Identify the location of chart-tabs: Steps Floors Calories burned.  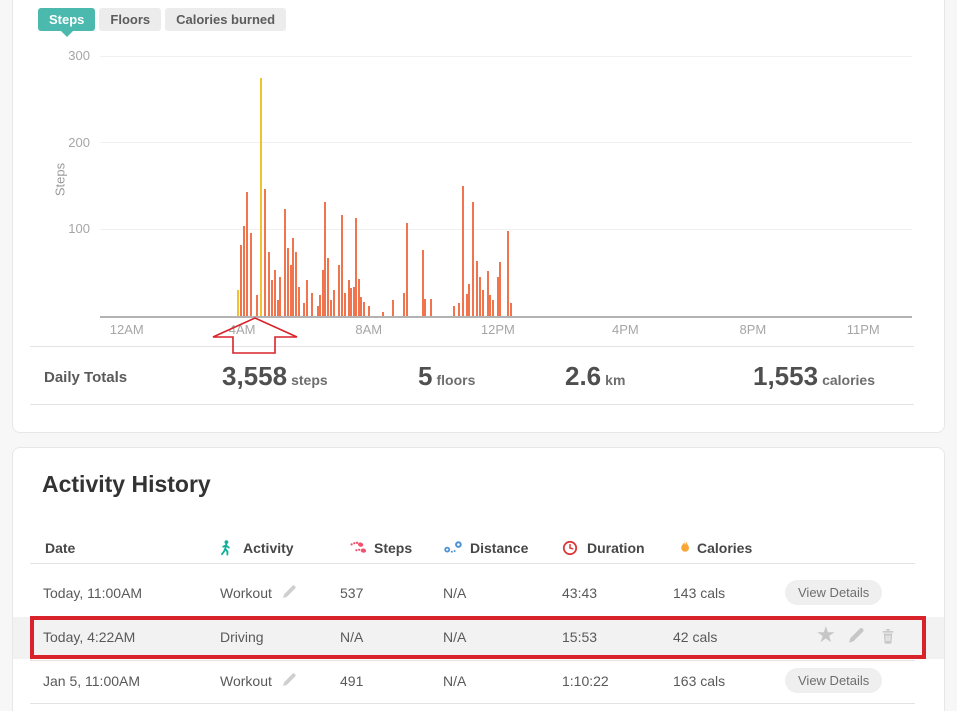
(162, 22).